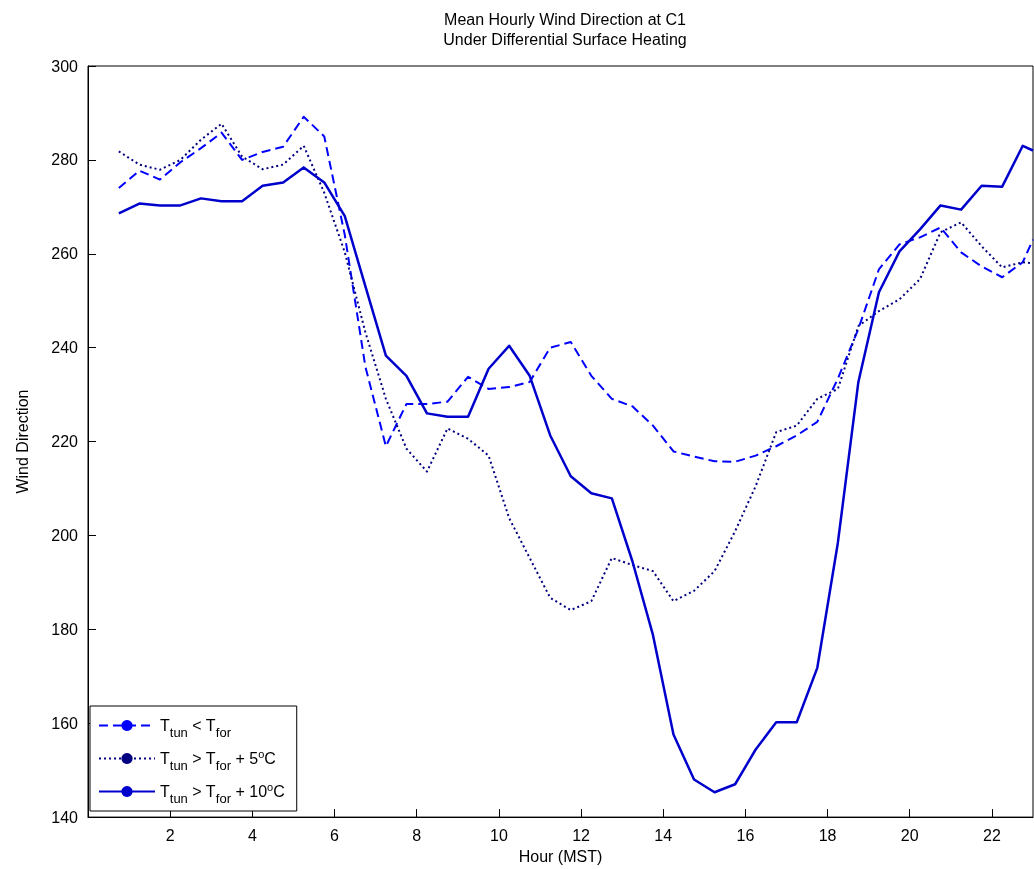 The width and height of the screenshot is (1034, 869). I want to click on y-tick-label: 240, so click(65, 348).